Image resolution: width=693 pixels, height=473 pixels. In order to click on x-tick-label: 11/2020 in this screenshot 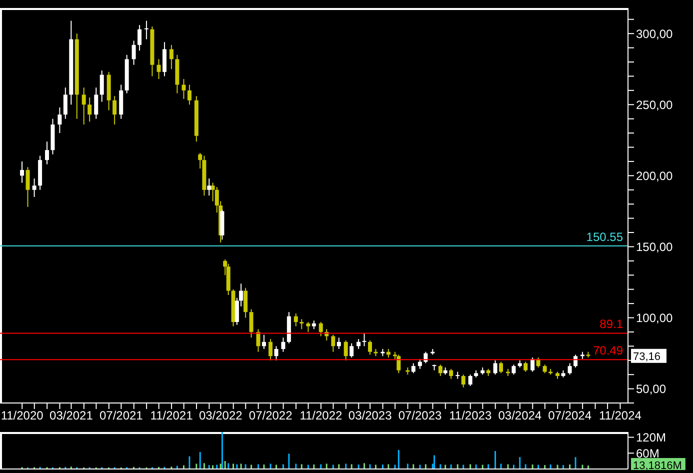, I will do `click(22, 415)`.